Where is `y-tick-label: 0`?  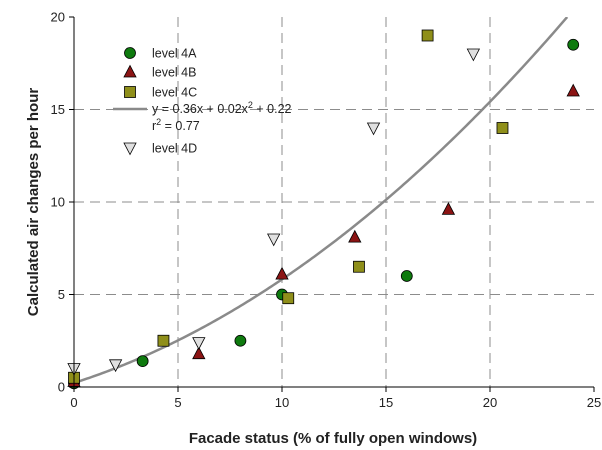 y-tick-label: 0 is located at coordinates (61, 387).